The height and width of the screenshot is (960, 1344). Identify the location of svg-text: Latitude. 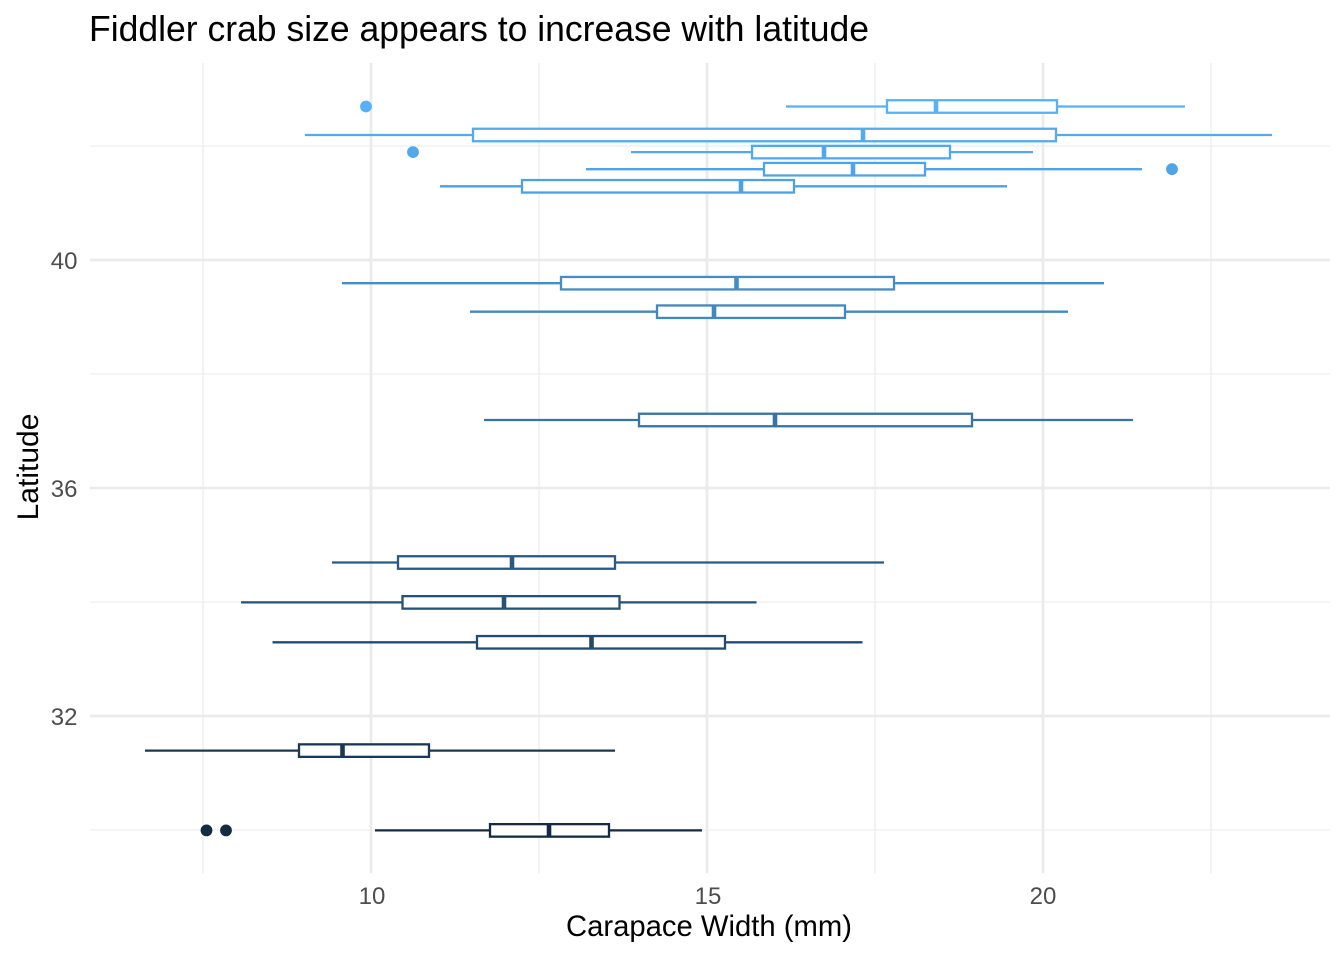
(28, 467).